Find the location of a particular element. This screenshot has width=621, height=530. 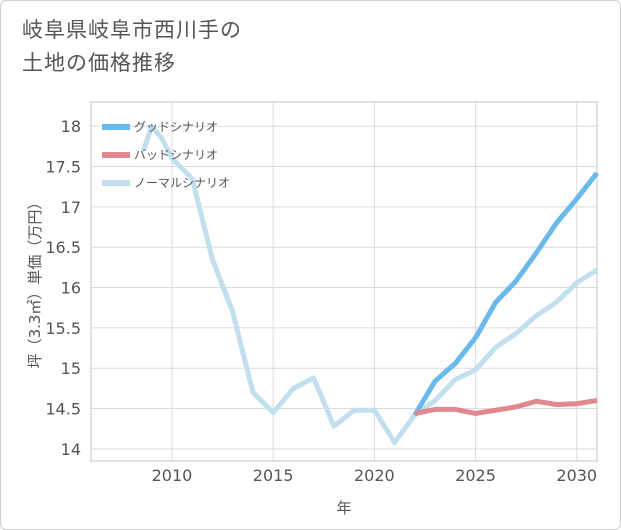

y-tick-label: 15 is located at coordinates (71, 368).